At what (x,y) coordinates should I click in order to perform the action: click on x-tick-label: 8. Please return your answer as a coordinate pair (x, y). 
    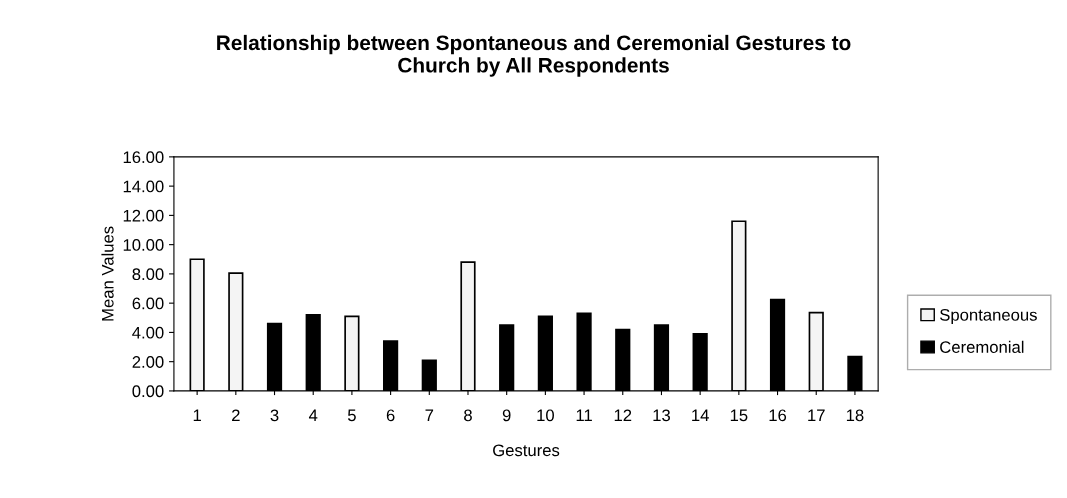
    Looking at the image, I should click on (468, 415).